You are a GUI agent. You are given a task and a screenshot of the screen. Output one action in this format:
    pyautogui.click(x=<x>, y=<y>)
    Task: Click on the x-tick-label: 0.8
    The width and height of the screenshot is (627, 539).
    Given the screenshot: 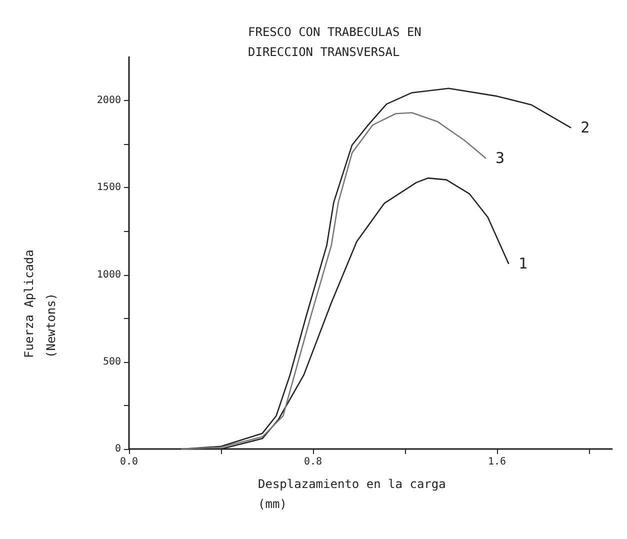 What is the action you would take?
    pyautogui.click(x=313, y=462)
    